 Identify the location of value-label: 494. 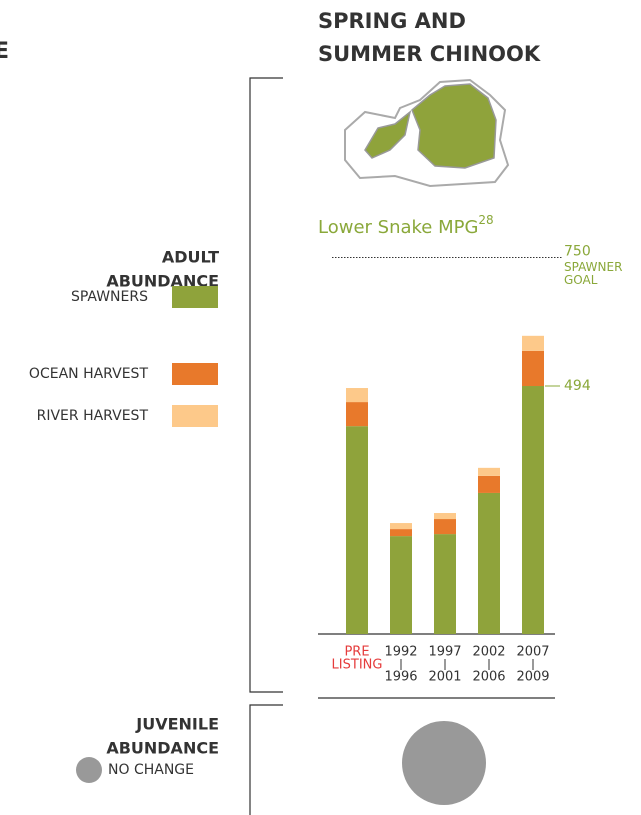
(577, 386).